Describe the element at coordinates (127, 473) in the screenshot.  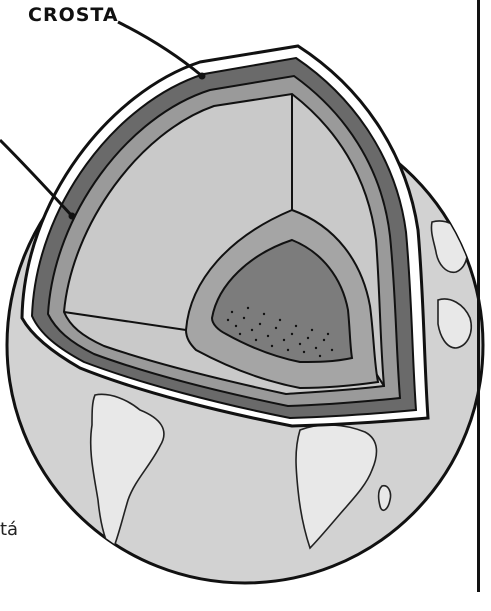
I see `south-america-landmass` at that location.